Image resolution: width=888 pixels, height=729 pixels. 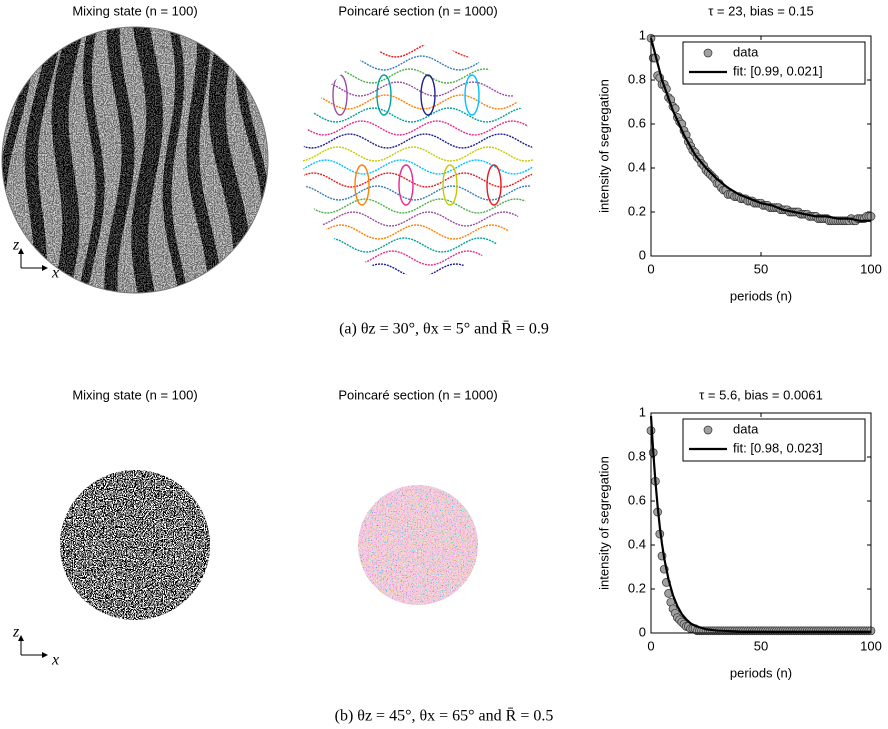 I want to click on legend-label: fit: [0.99, 0.021], so click(x=778, y=70).